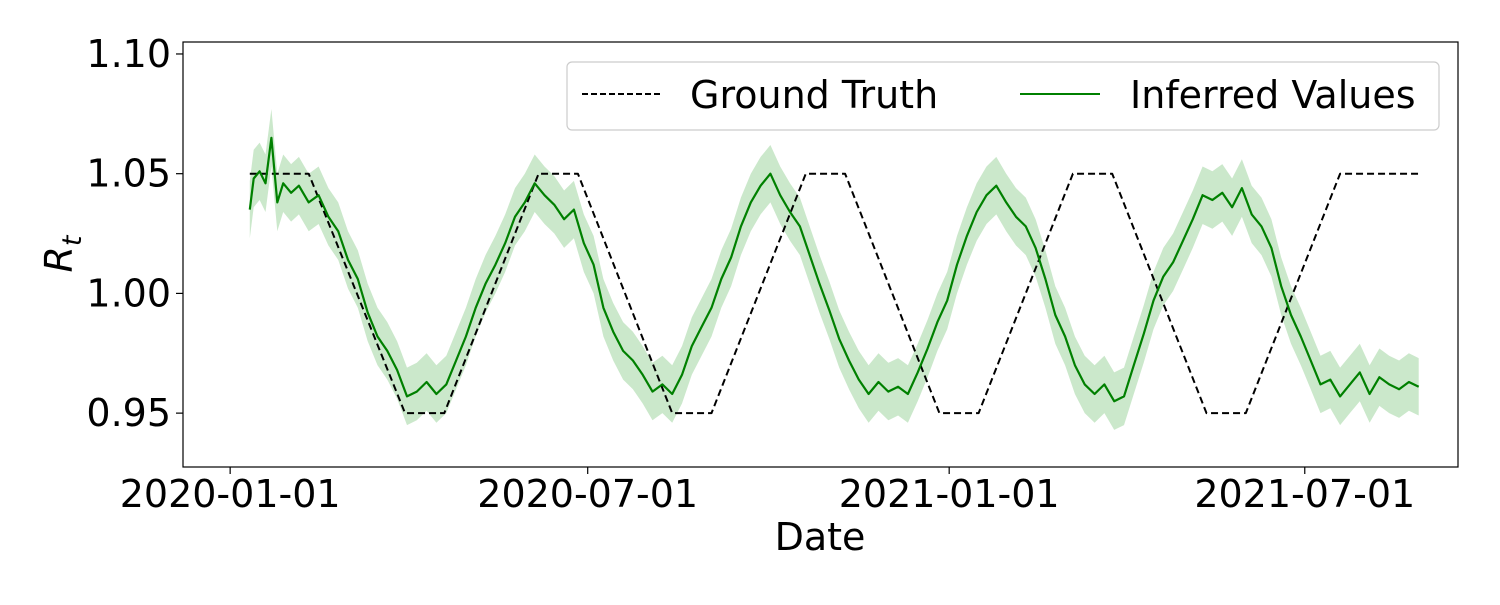  Describe the element at coordinates (230, 494) in the screenshot. I see `x-tick-label: 2020-01-01` at that location.